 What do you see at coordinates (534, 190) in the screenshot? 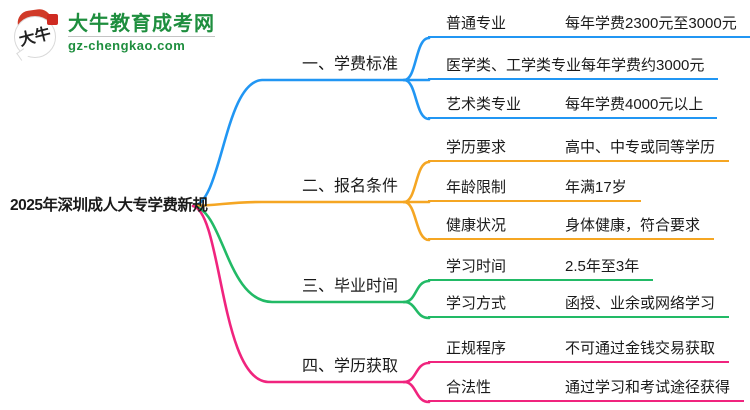
I see `leaf-row: 年龄限制 年满17岁` at bounding box center [534, 190].